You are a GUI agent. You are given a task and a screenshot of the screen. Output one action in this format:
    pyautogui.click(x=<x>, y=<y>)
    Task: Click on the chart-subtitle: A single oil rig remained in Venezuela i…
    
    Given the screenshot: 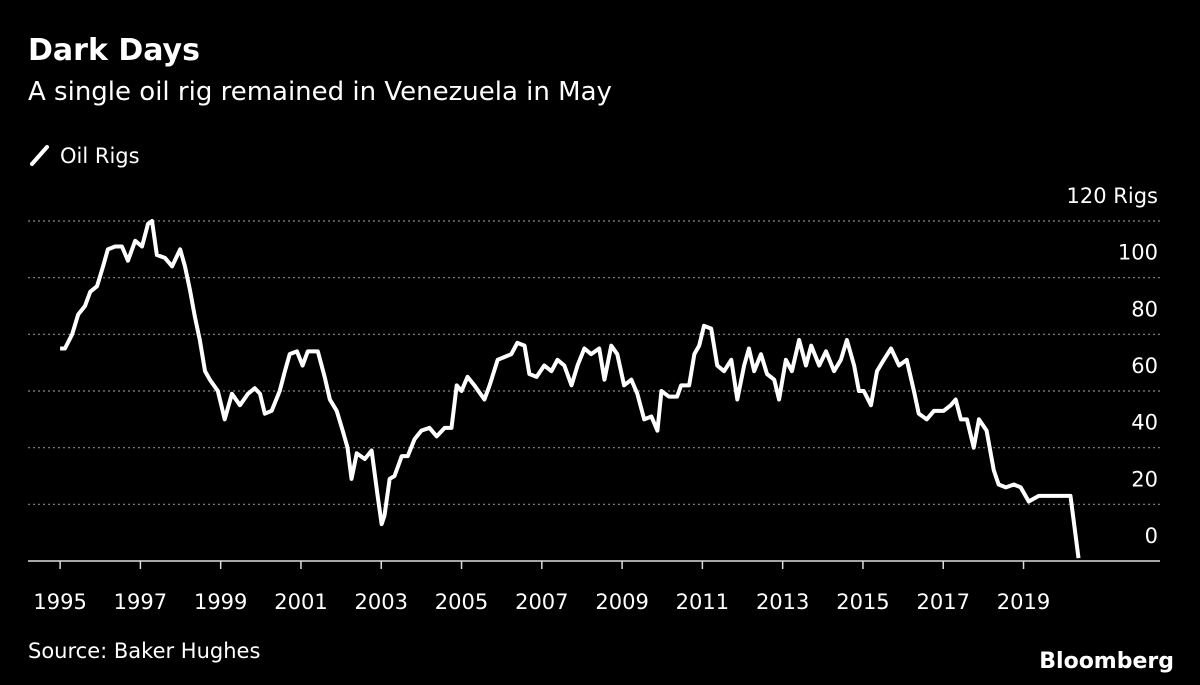 What is the action you would take?
    pyautogui.click(x=320, y=92)
    